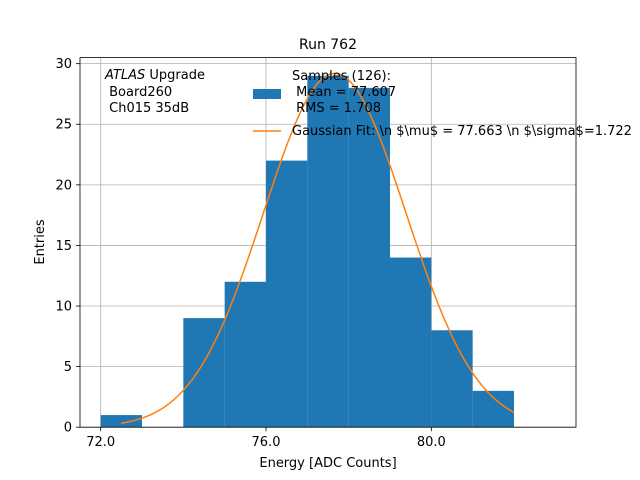 This screenshot has width=640, height=480. Describe the element at coordinates (175, 75) in the screenshot. I see `upgrade-label: Upgrade` at that location.